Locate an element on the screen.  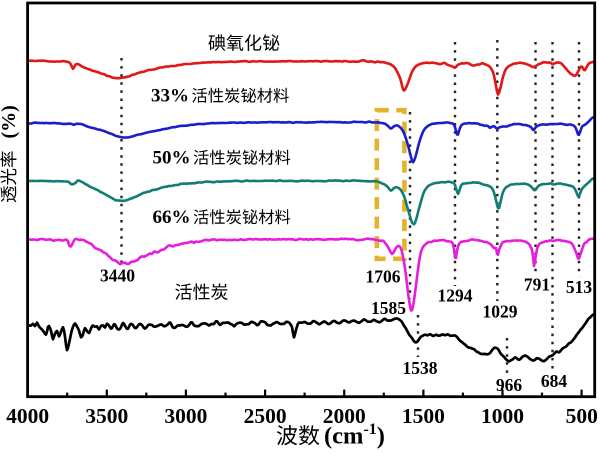
svg-text: 1294 is located at coordinates (455, 296).